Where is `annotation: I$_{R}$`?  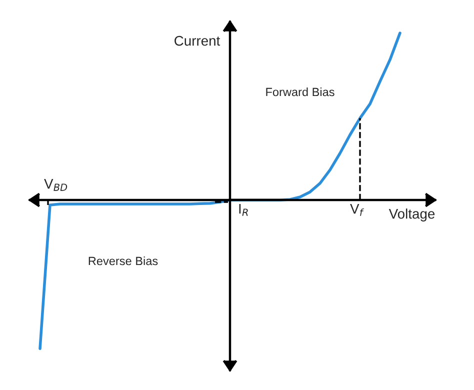 annotation: I$_{R}$ is located at coordinates (243, 210).